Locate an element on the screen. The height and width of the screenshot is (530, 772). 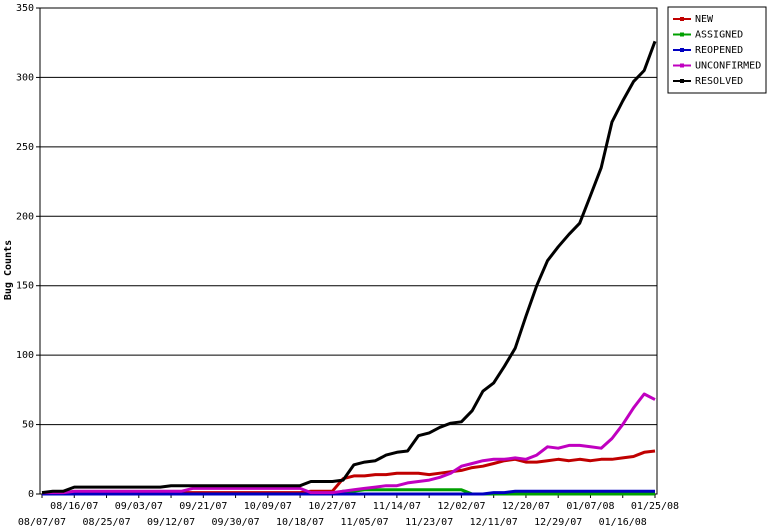
legend-label: RESOLVED is located at coordinates (719, 81).